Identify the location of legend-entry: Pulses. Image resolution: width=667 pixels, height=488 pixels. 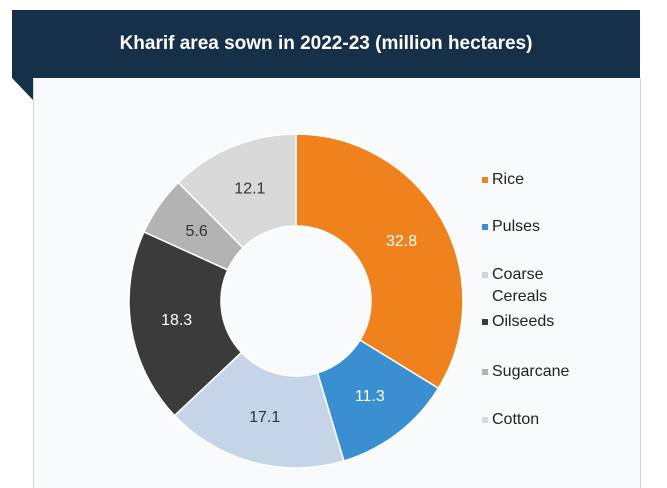
(537, 227).